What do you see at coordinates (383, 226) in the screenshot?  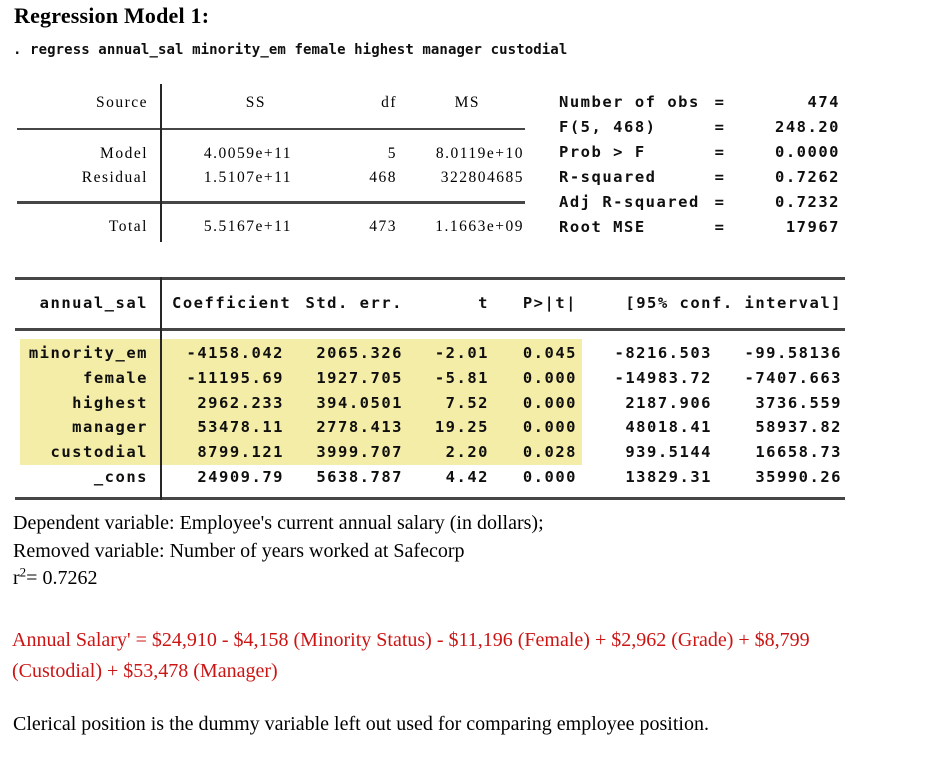 I see `anova-df: 473` at bounding box center [383, 226].